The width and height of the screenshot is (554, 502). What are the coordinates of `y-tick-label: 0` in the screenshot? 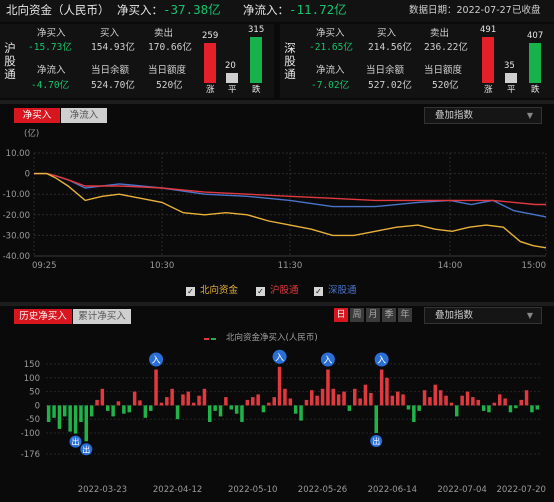 It's located at (37, 406).